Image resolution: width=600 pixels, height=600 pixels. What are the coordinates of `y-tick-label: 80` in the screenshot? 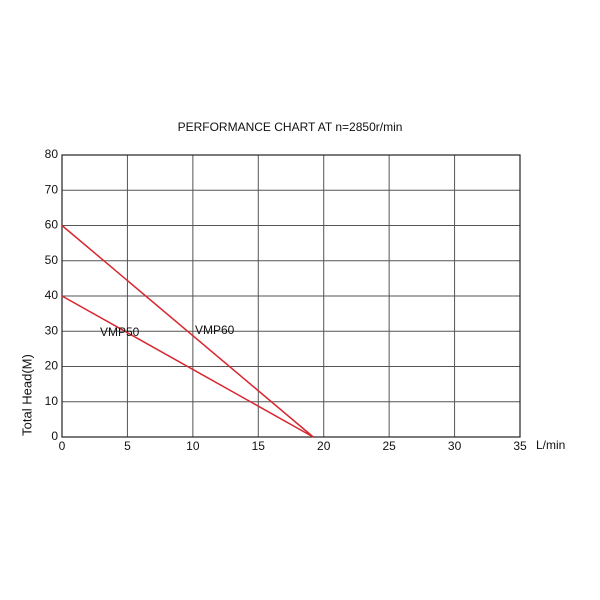 It's located at (52, 154).